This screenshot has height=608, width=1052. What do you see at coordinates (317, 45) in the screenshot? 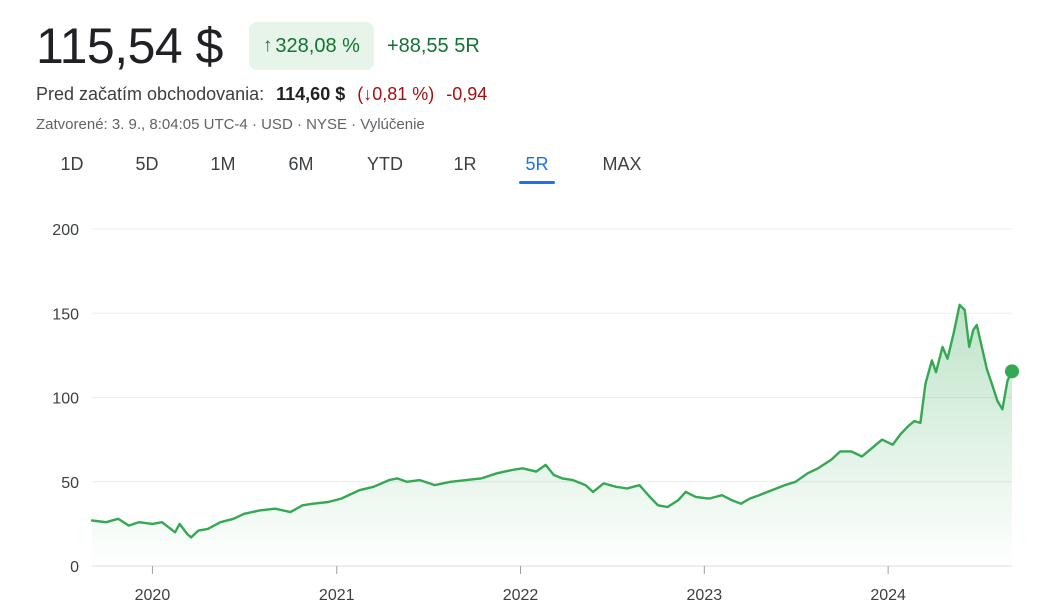
I see `change-percent: 328,08 %` at bounding box center [317, 45].